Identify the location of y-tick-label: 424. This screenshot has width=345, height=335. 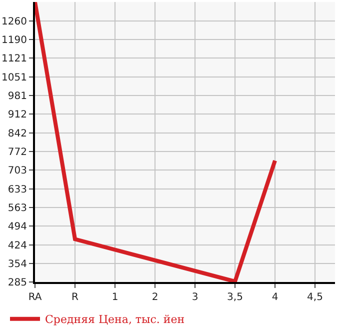
(17, 246).